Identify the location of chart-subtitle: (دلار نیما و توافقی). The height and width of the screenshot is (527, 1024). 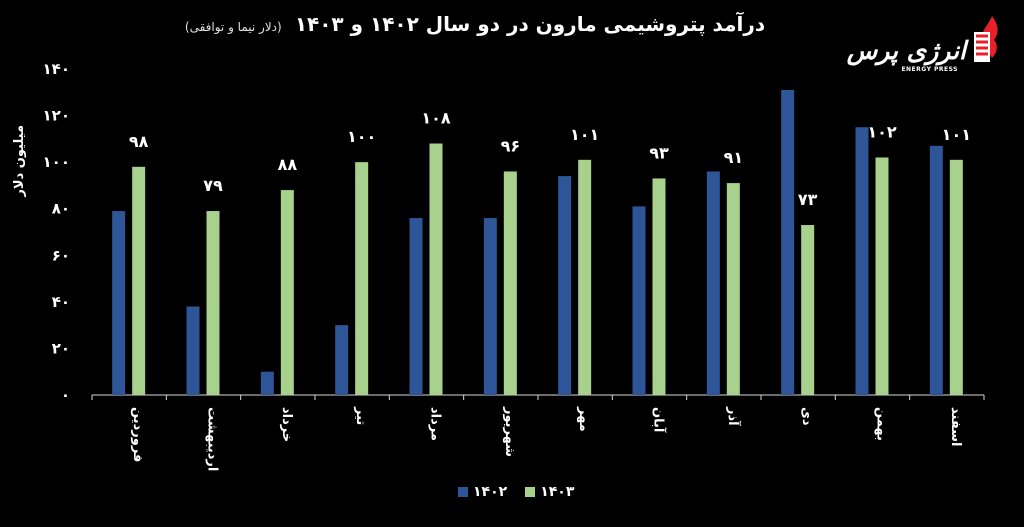
(233, 27).